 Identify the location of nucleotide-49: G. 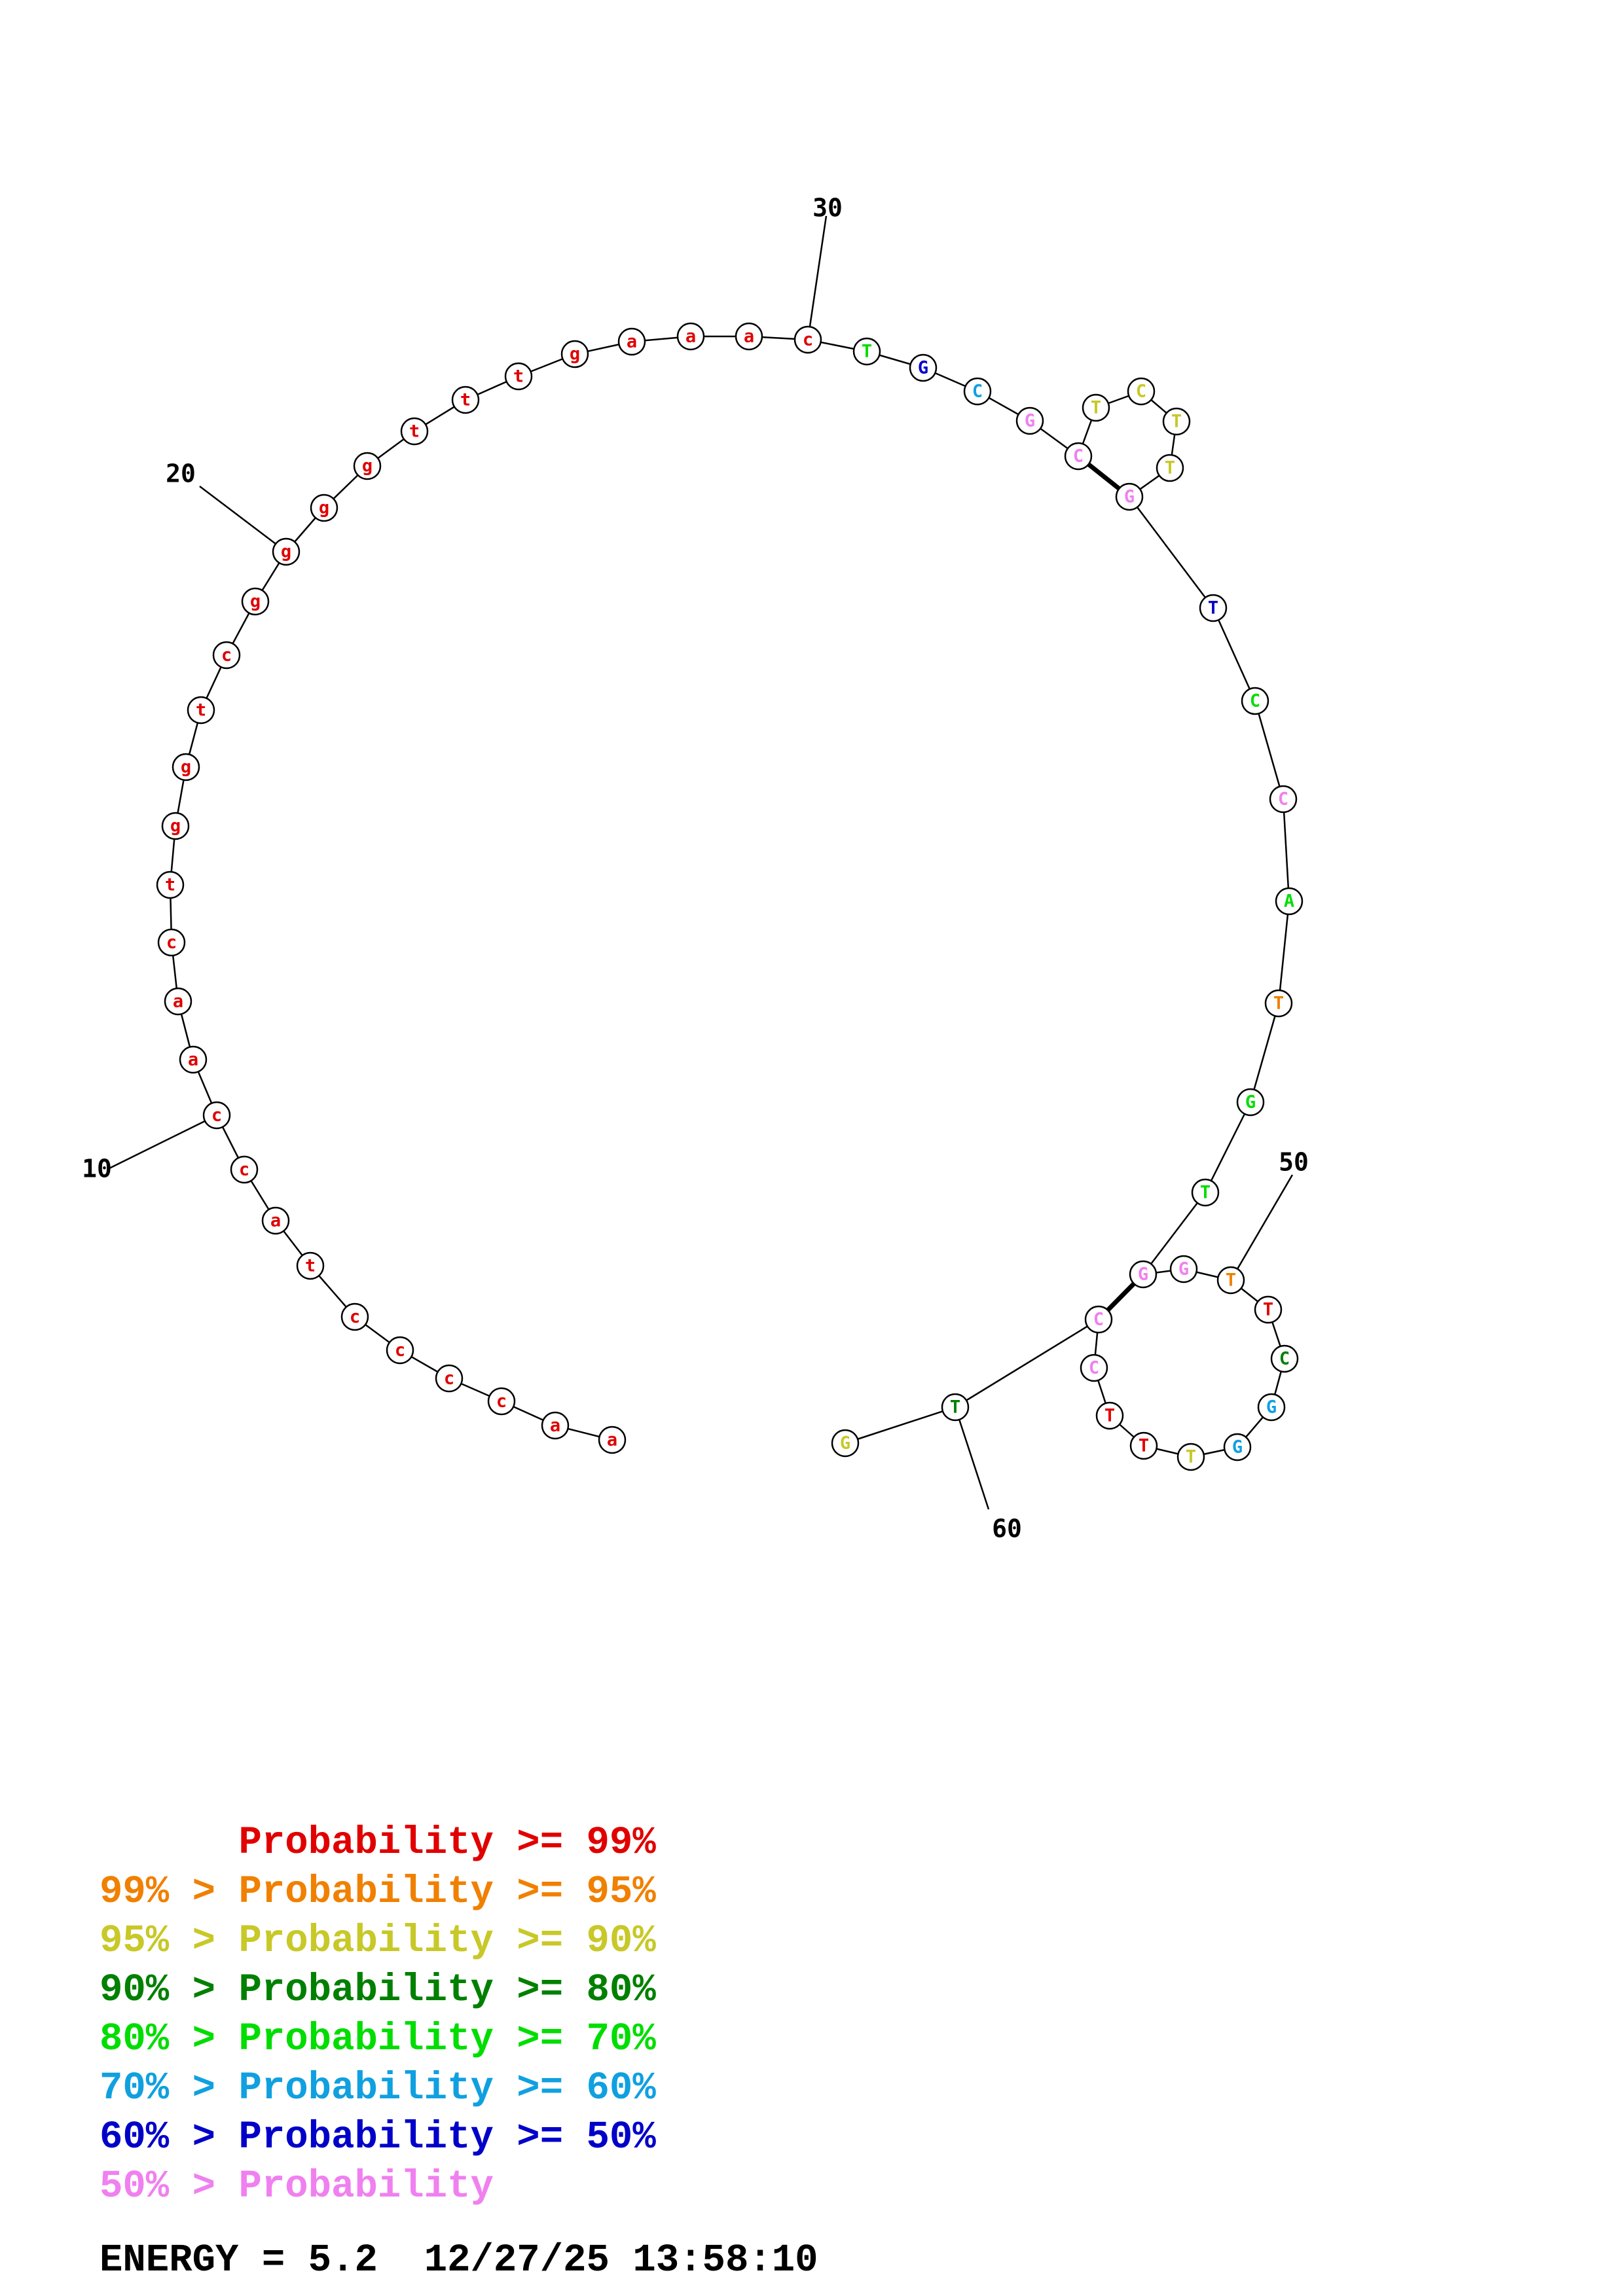
(1183, 1269).